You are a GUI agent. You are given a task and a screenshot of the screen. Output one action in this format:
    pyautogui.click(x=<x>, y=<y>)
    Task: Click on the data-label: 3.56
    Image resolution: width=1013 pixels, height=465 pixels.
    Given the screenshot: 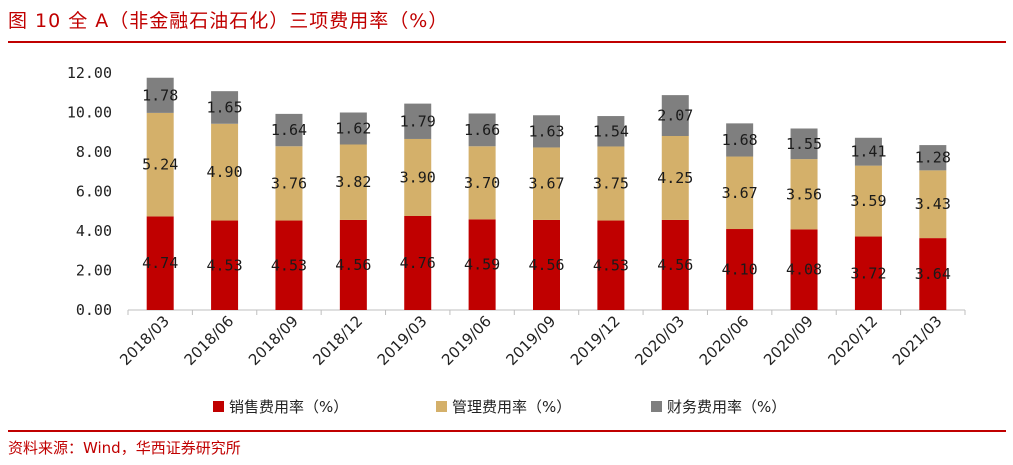 What is the action you would take?
    pyautogui.click(x=804, y=194)
    